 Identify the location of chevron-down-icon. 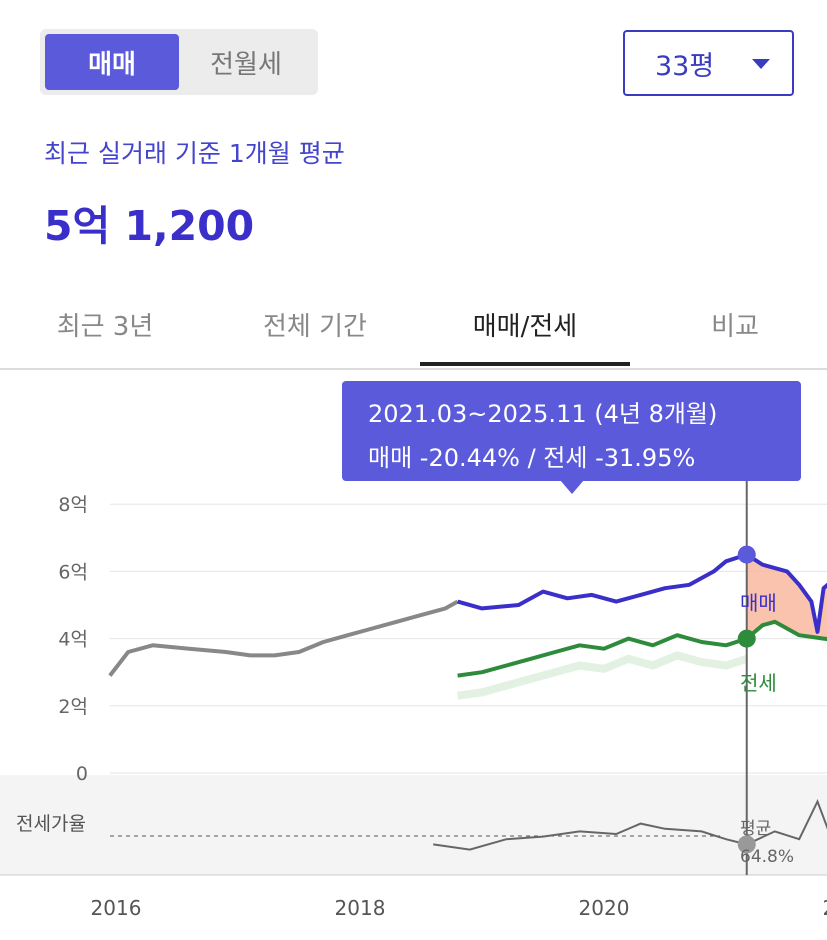
(761, 64).